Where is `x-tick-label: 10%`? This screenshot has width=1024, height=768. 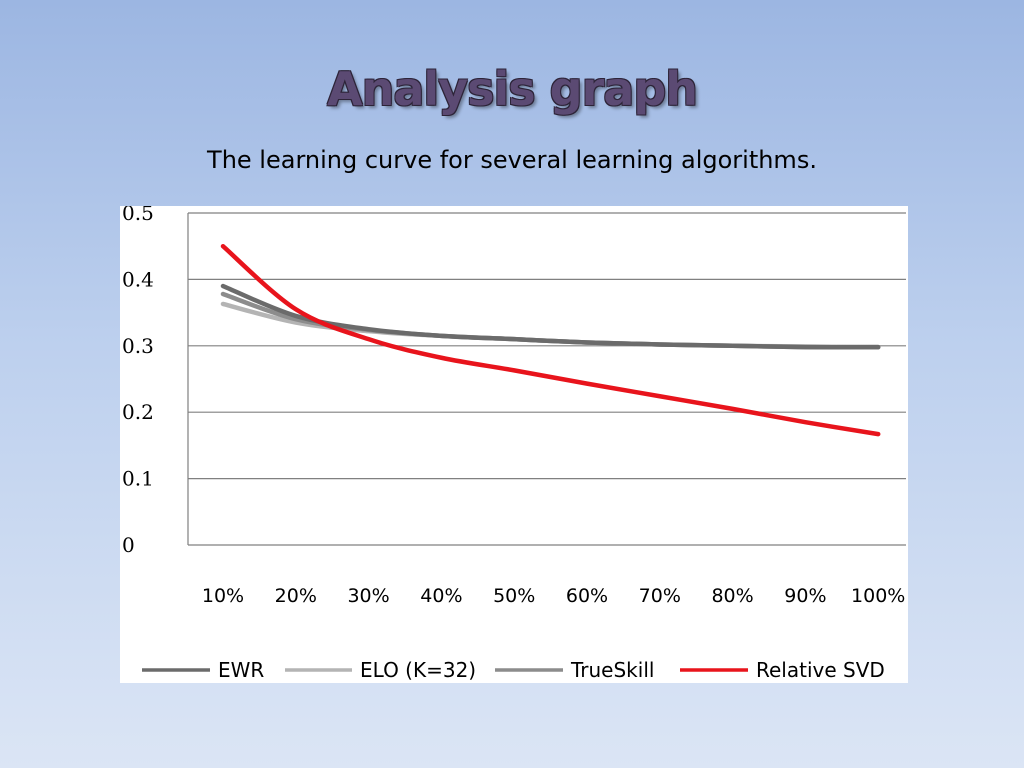 x-tick-label: 10% is located at coordinates (223, 596).